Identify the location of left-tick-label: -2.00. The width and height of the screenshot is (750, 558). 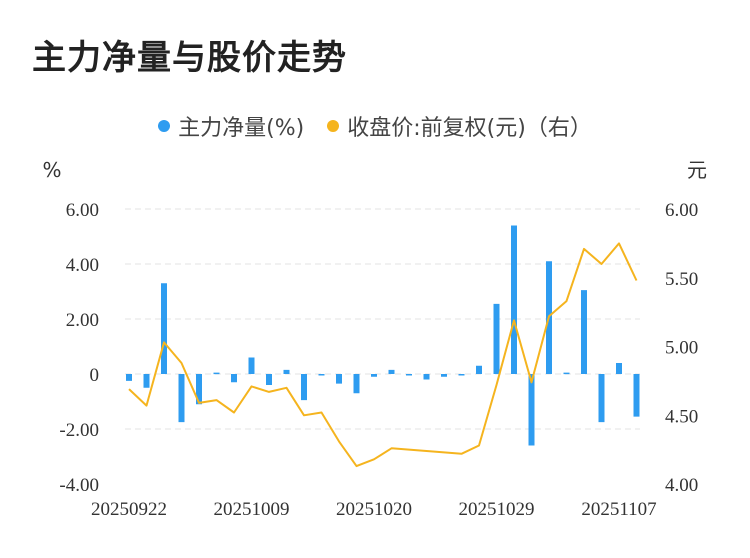
(79, 430).